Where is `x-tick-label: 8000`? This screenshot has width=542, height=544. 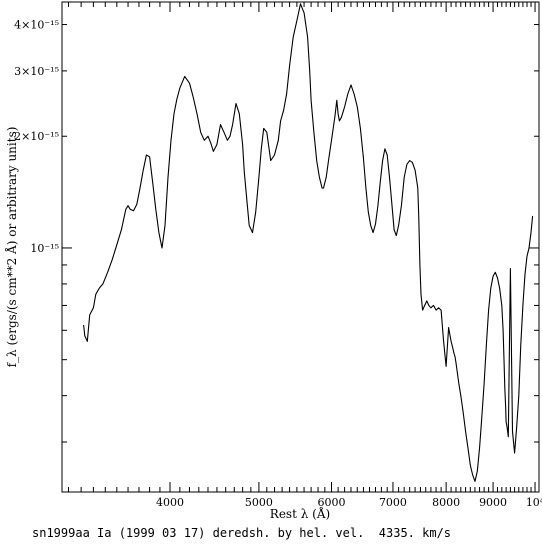 x-tick-label: 8000 is located at coordinates (446, 502).